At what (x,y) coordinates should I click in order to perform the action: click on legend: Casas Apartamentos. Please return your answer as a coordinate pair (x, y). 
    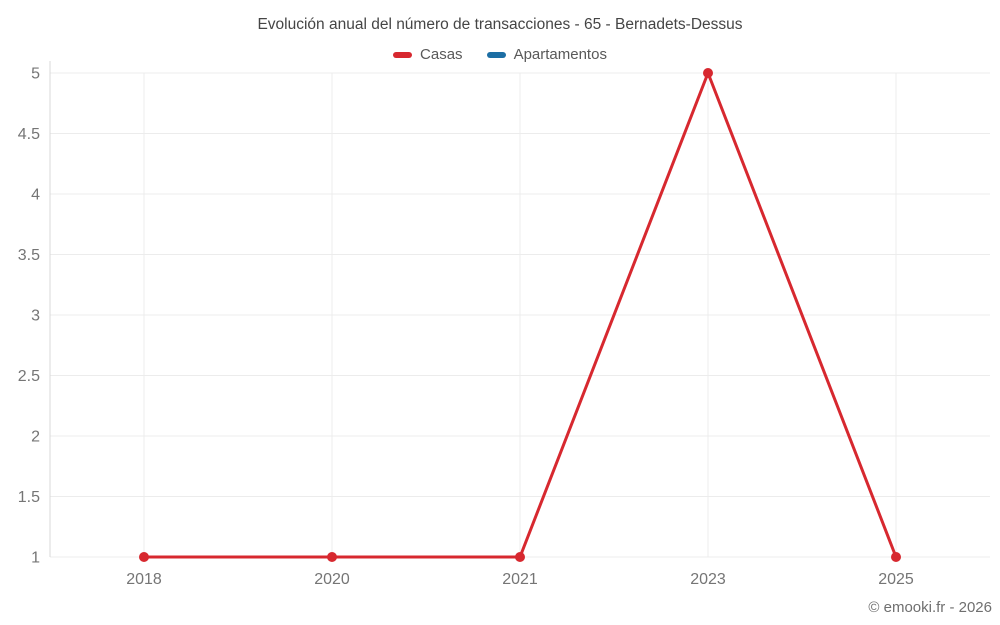
    Looking at the image, I should click on (500, 54).